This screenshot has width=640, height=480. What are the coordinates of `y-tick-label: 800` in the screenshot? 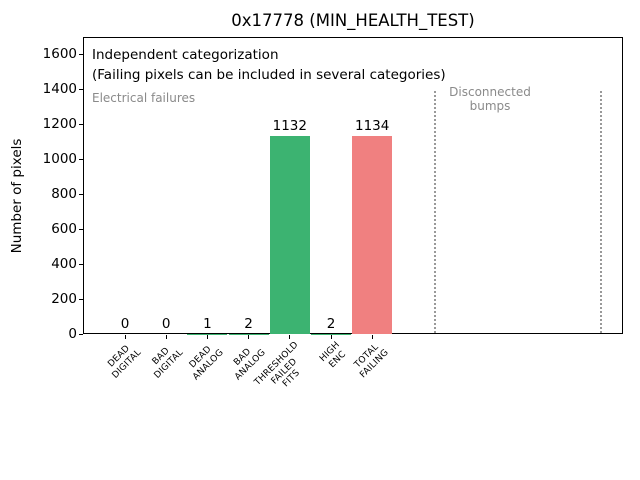 It's located at (64, 193).